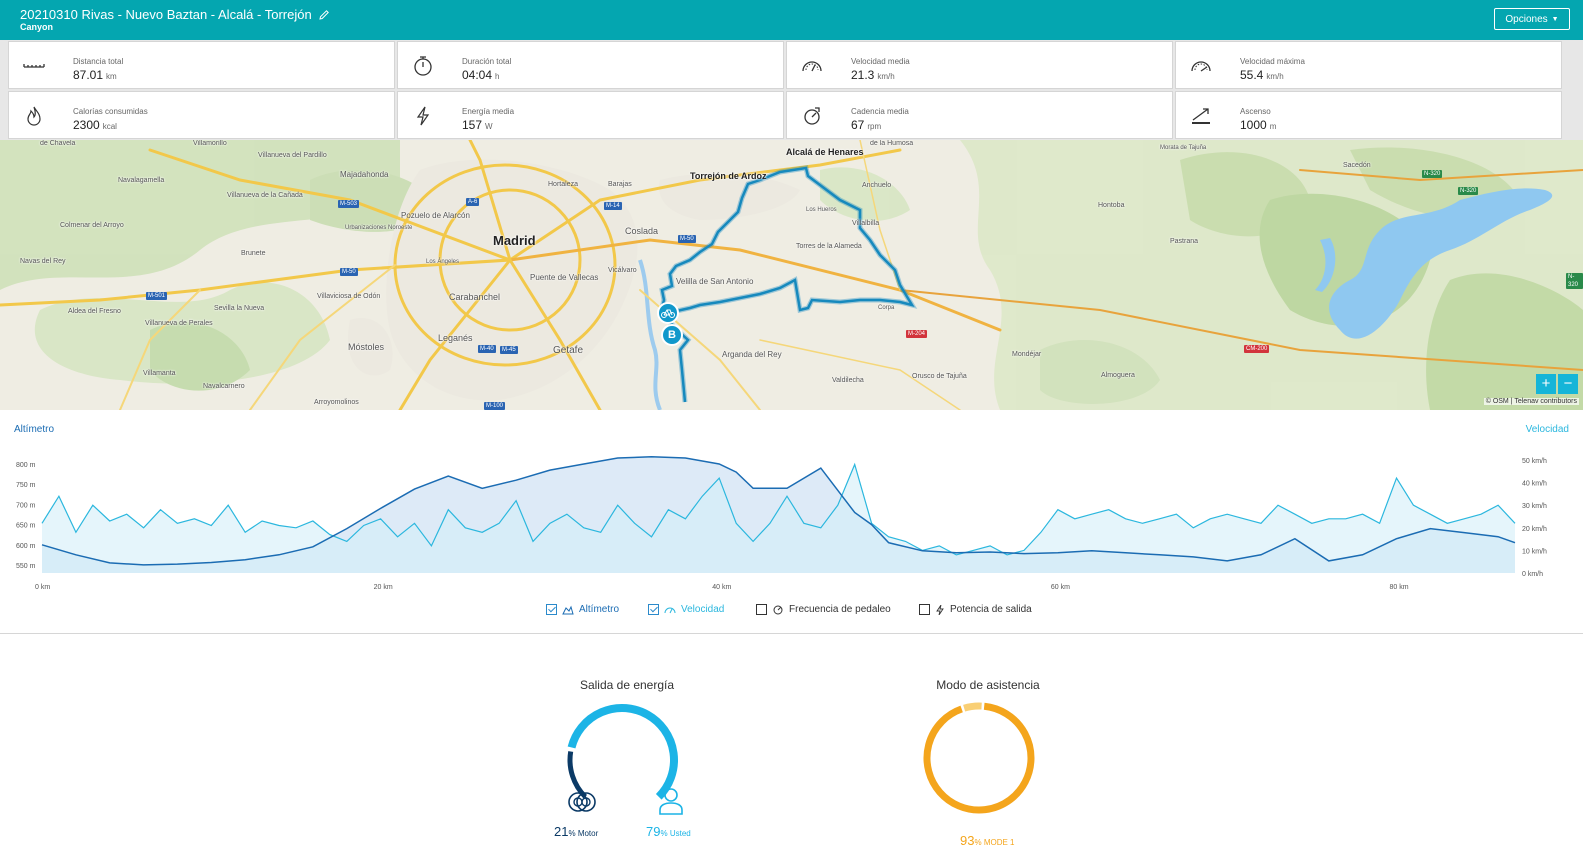 This screenshot has height=851, width=1583. What do you see at coordinates (840, 609) in the screenshot?
I see `legend-label: Frecuencia de pedaleo` at bounding box center [840, 609].